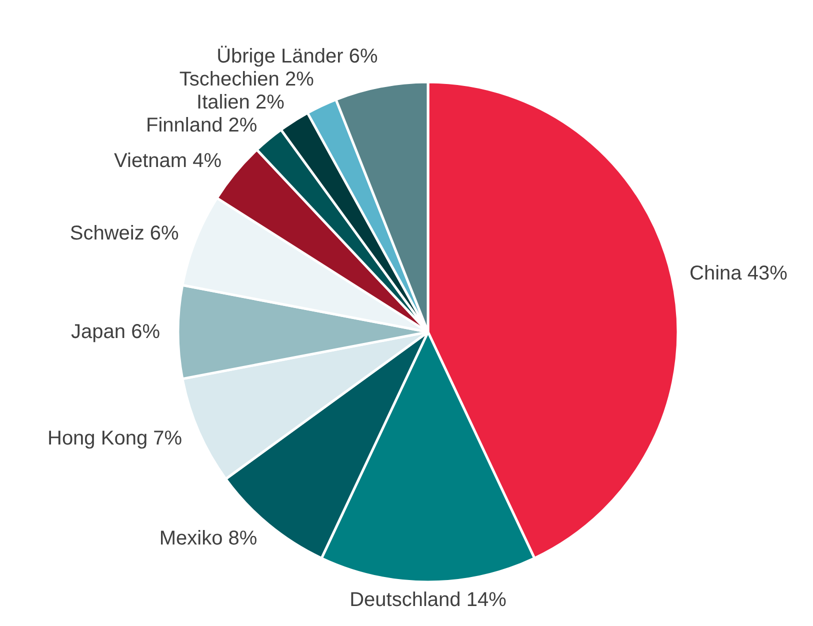 This screenshot has height=626, width=813. What do you see at coordinates (114, 438) in the screenshot?
I see `slice-label: Hong Kong 7%` at bounding box center [114, 438].